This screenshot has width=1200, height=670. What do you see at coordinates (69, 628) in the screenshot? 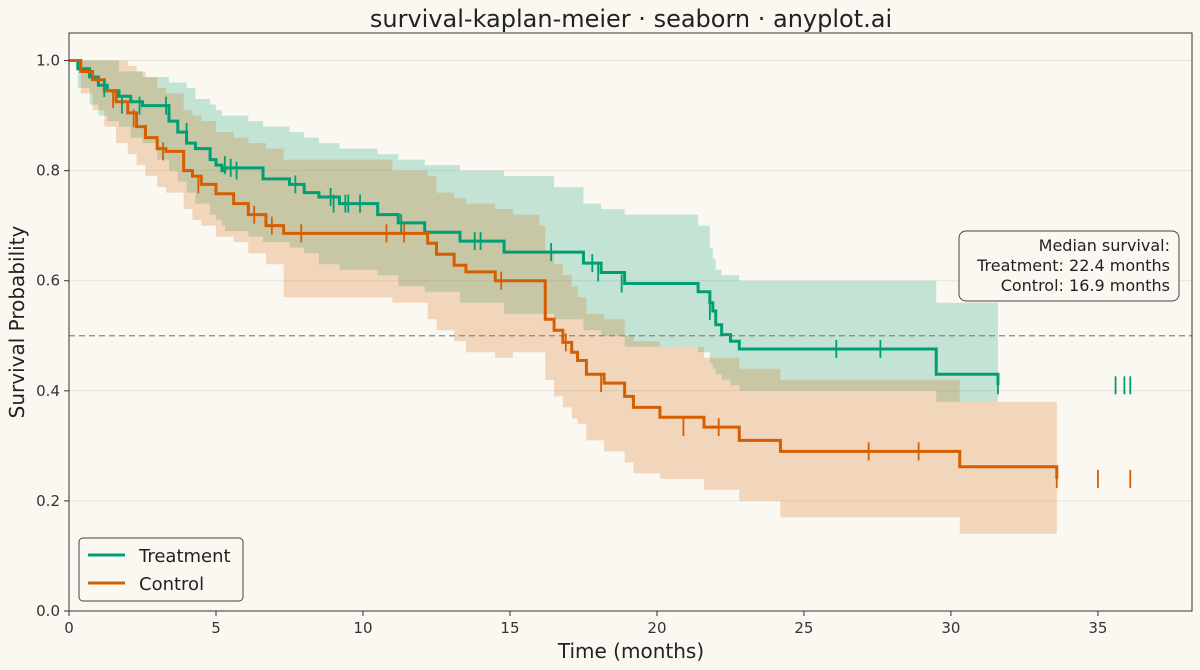
I see `x-tick-label: 0` at bounding box center [69, 628].